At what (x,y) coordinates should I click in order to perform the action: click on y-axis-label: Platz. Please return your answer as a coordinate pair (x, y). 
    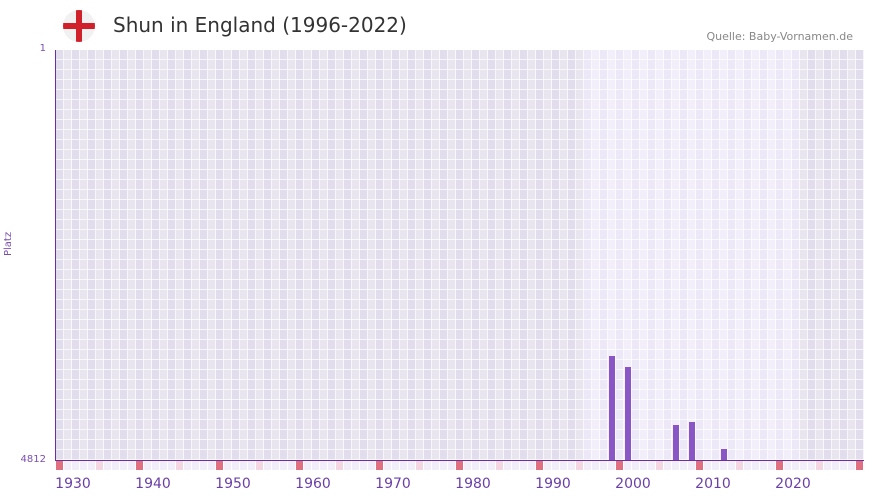
    Looking at the image, I should click on (8, 243).